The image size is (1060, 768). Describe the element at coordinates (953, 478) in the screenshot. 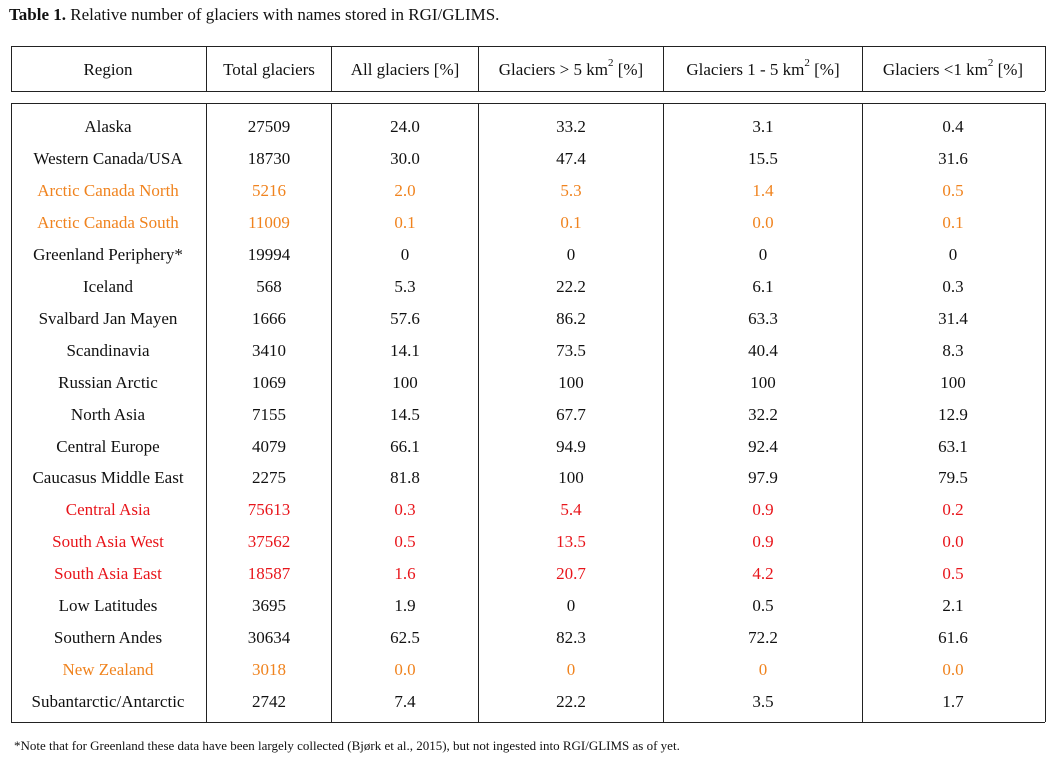

I see `cell-glaciers-lt1-pct: 79.5` at that location.